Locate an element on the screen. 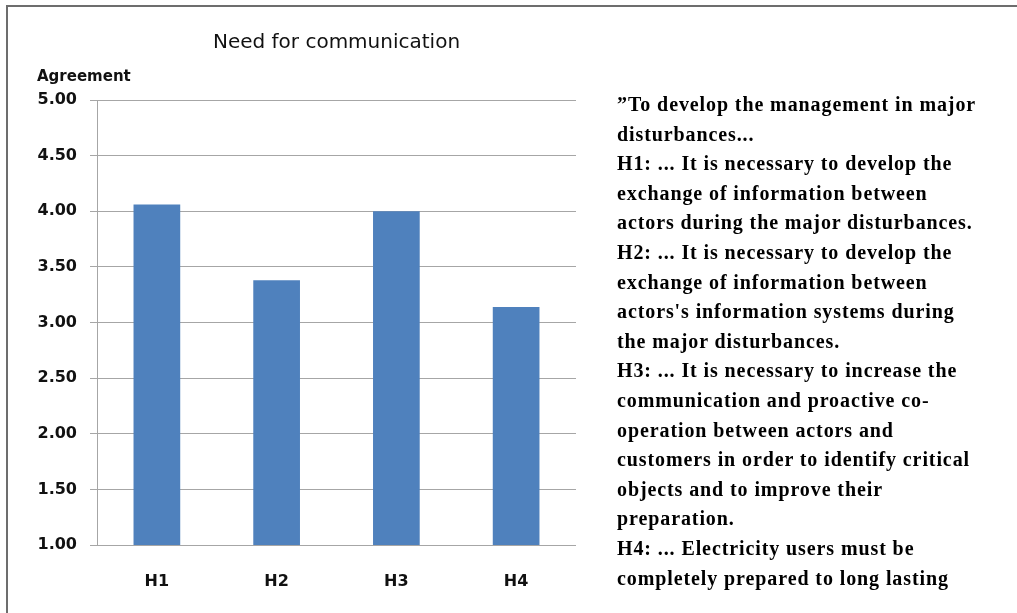 The width and height of the screenshot is (1017, 613). y-tick-label: 3.00 is located at coordinates (57, 321).